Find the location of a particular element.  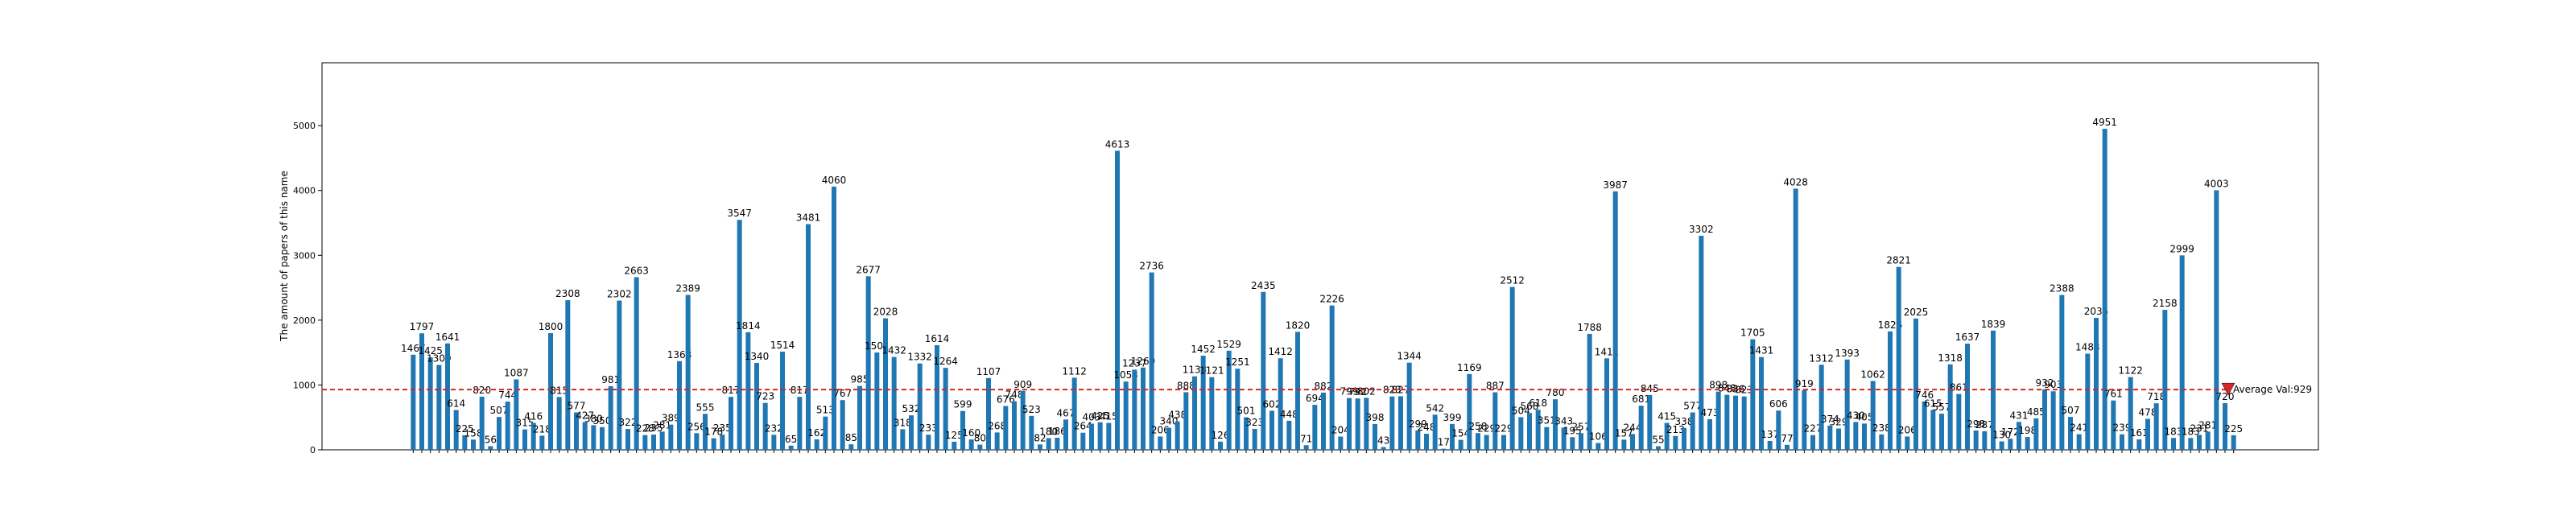

value-label: 478 is located at coordinates (2148, 412).